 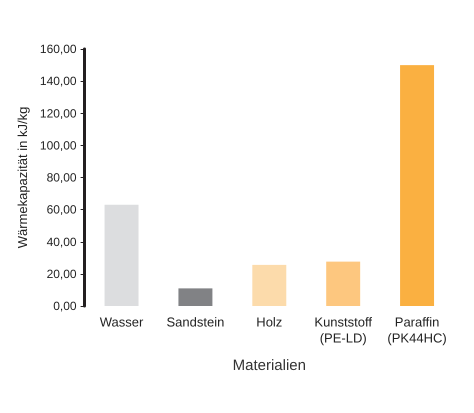 I want to click on y-tick-label: 120,00, so click(x=58, y=113).